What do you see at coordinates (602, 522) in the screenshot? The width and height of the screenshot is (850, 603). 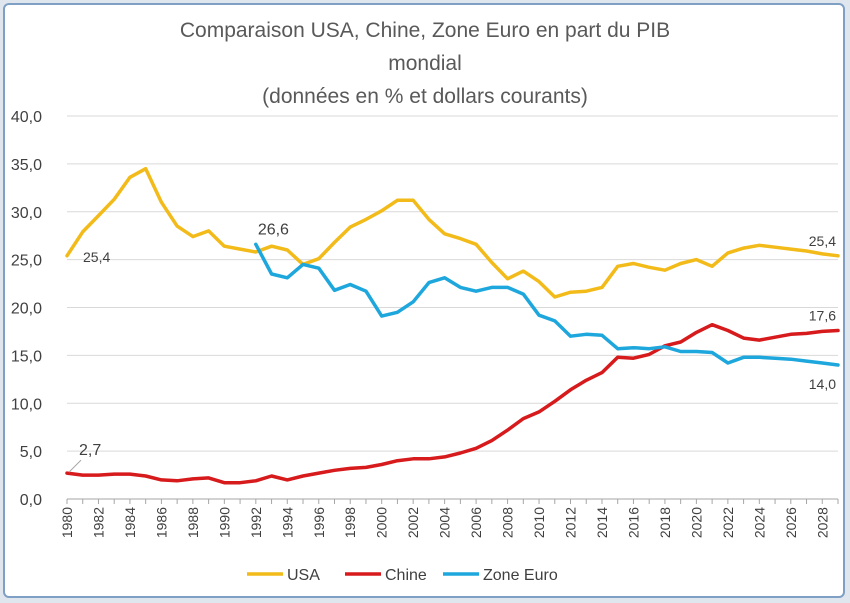 I see `x-tick-label: 2014` at bounding box center [602, 522].